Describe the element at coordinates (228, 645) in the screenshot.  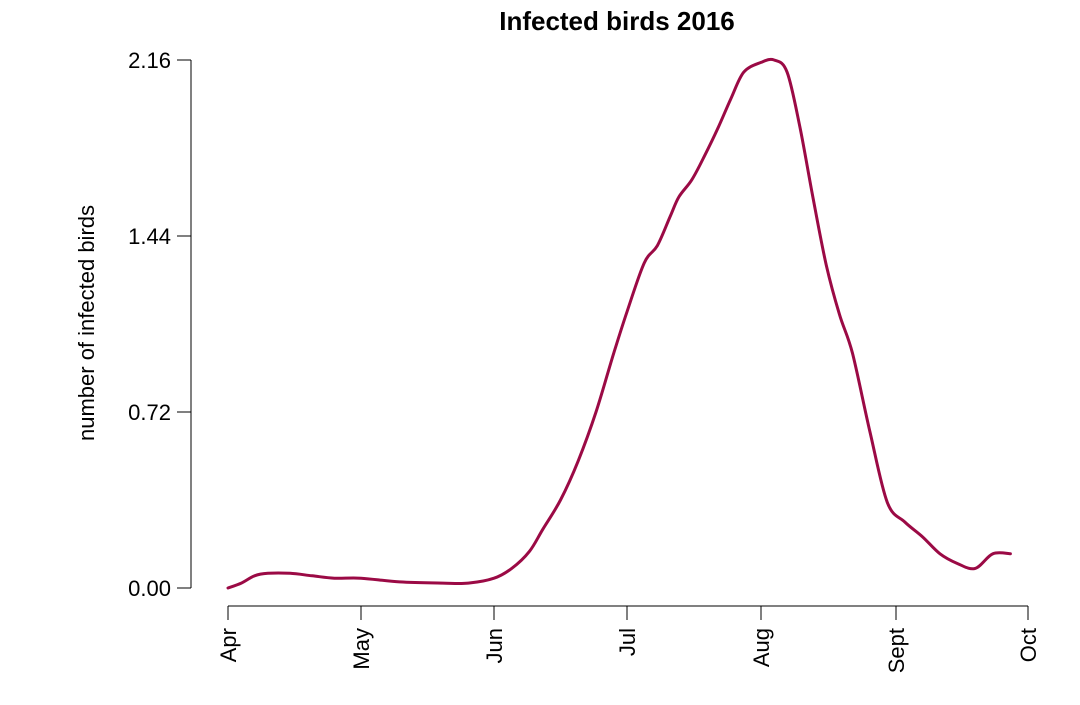
I see `x-tick-label: Apr` at that location.